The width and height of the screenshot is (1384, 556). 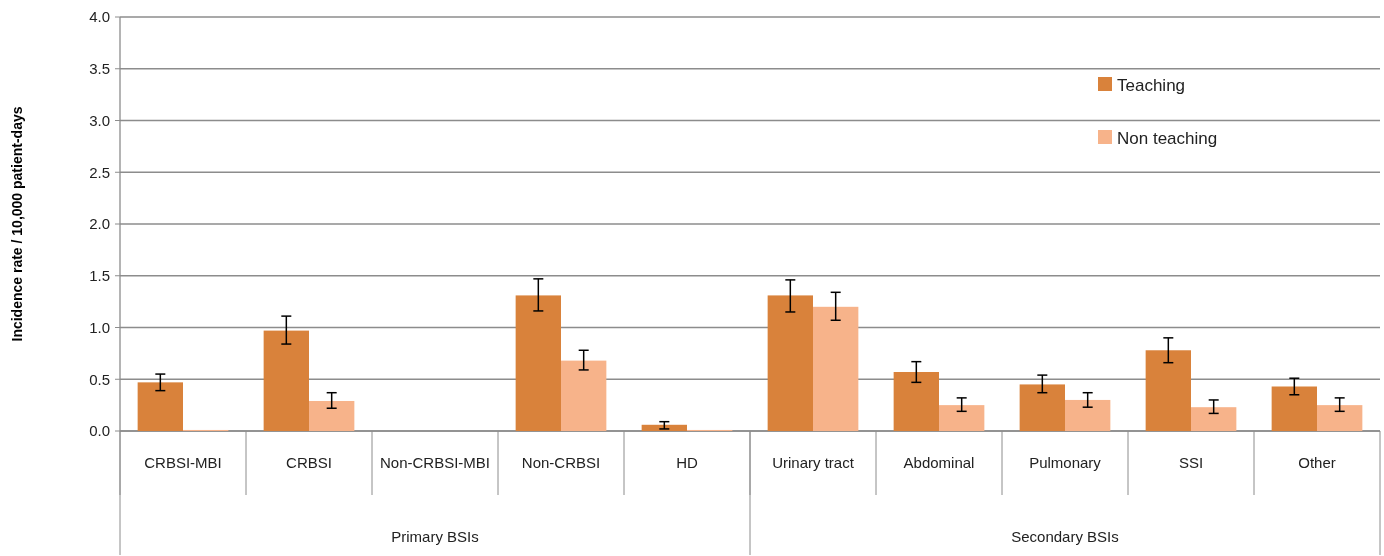 What do you see at coordinates (99, 68) in the screenshot?
I see `y-tick-label: 3.5` at bounding box center [99, 68].